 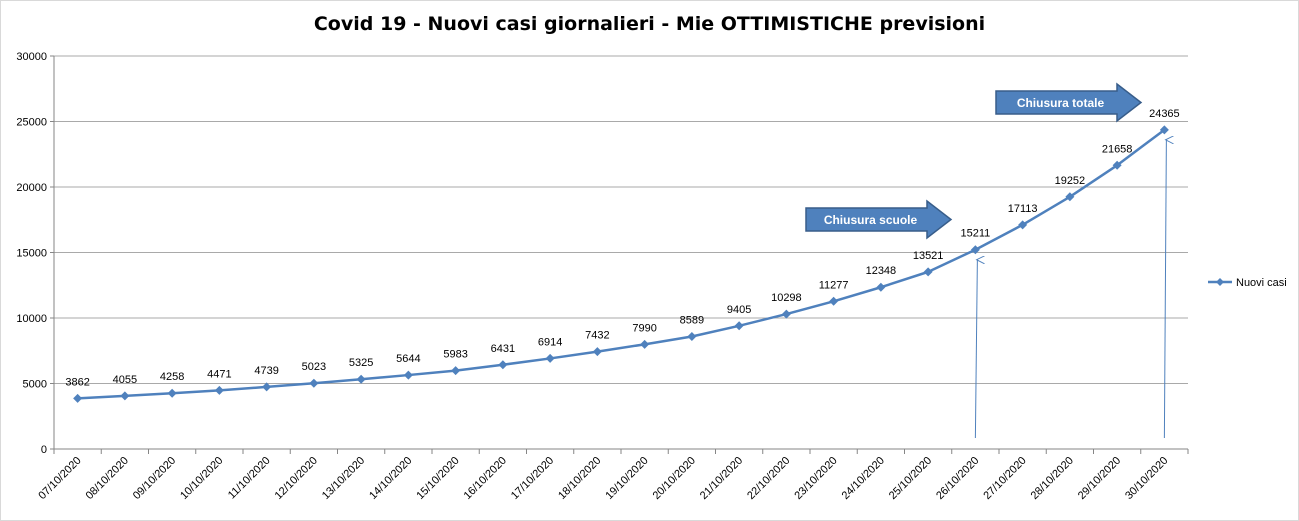 What do you see at coordinates (1261, 283) in the screenshot?
I see `legend-label: Nuovi casi` at bounding box center [1261, 283].